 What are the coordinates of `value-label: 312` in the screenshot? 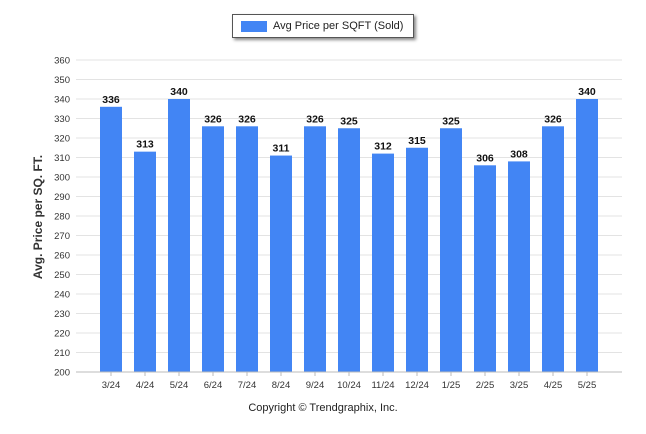 It's located at (383, 147).